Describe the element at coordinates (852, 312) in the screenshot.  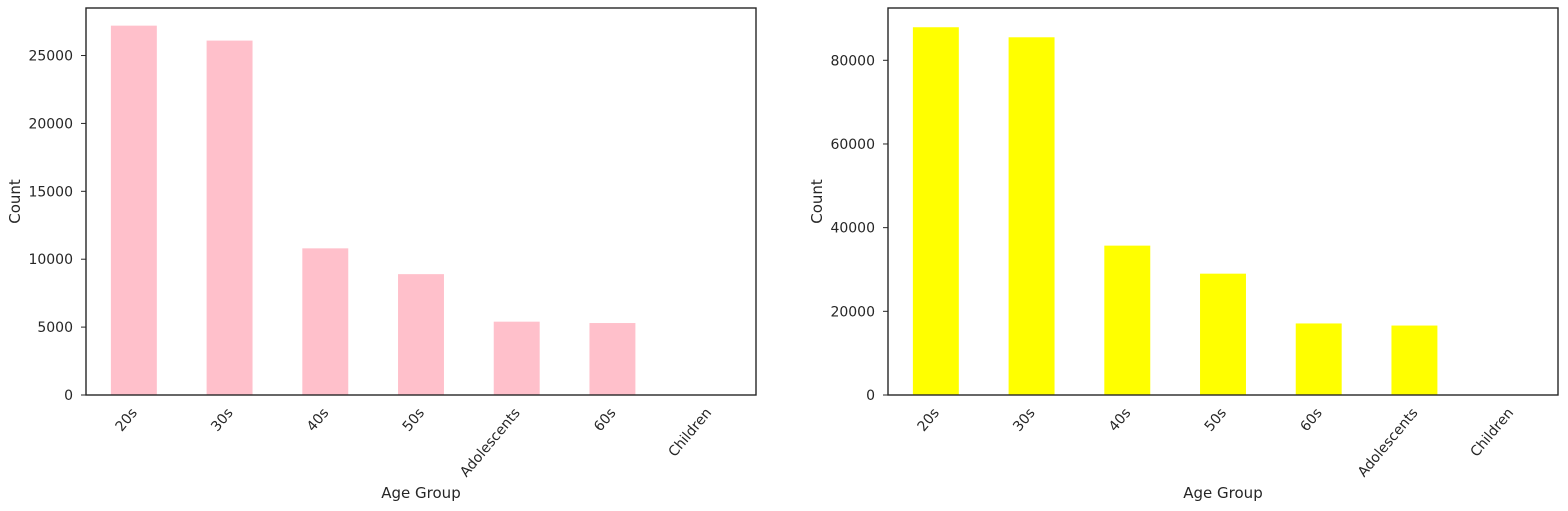
I see `right-y-tick-label: 20000` at that location.